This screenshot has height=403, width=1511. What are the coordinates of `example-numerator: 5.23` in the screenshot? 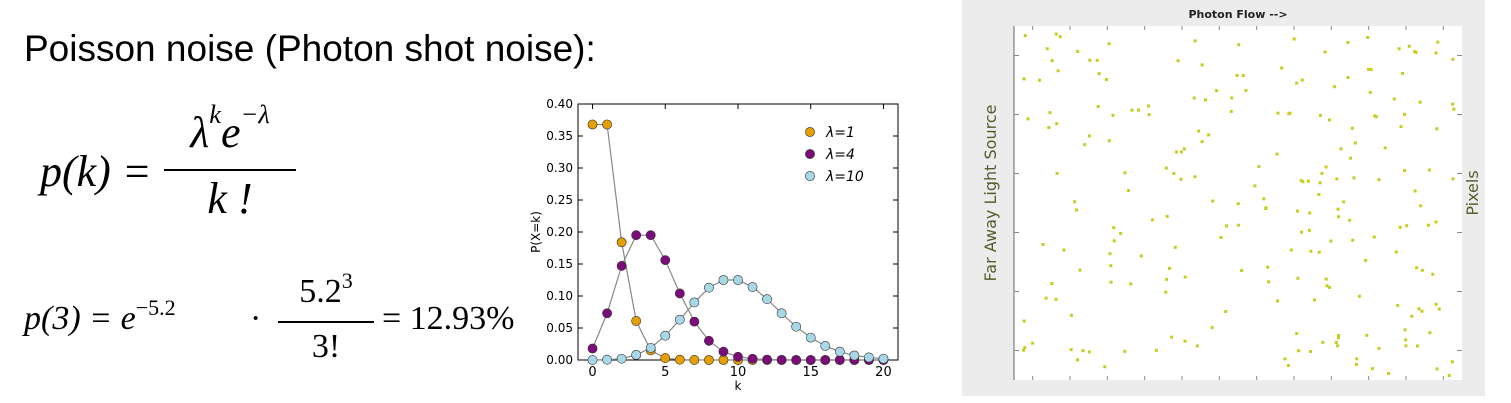 It's located at (326, 292).